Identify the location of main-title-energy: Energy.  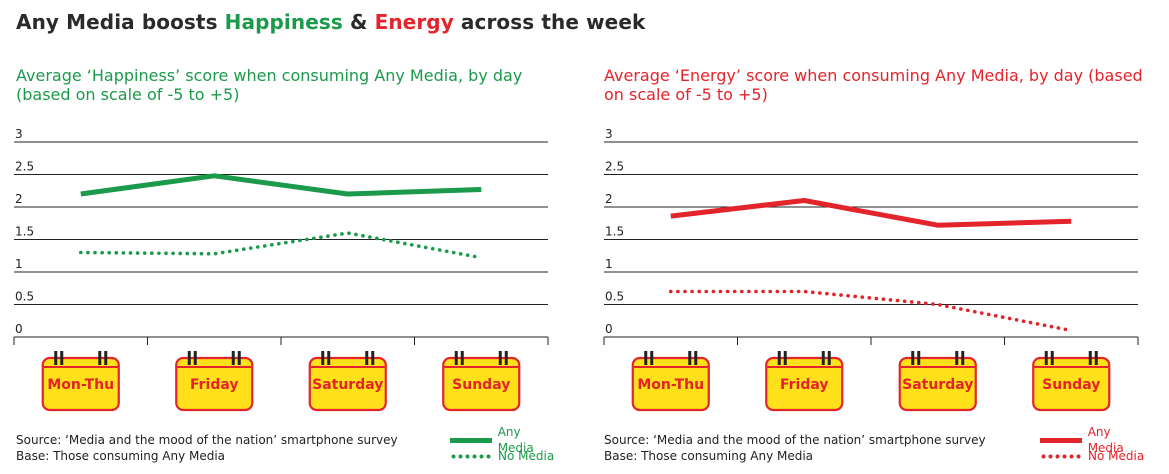
(414, 22).